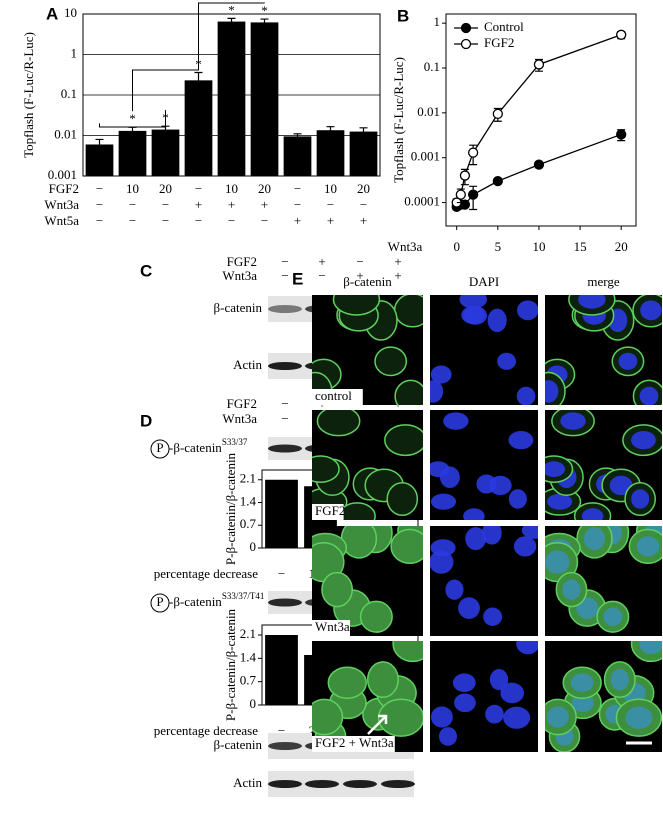  I want to click on row-label: FGF2, so click(330, 510).